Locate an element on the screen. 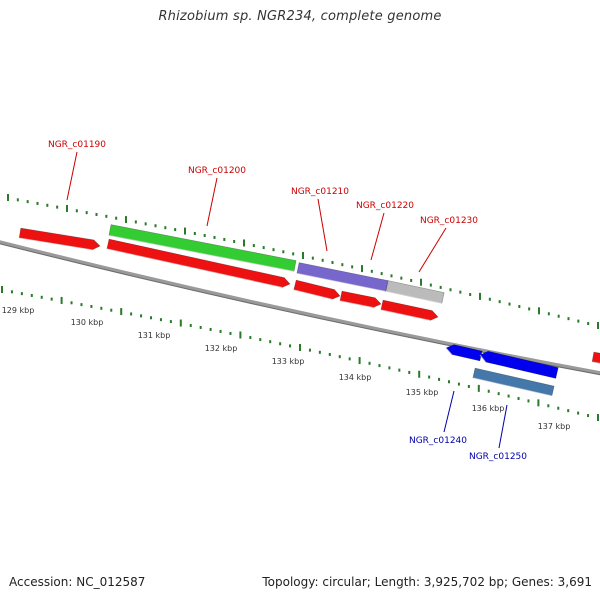 The height and width of the screenshot is (600, 600). gene-label: NGR_c01190 is located at coordinates (77, 145).